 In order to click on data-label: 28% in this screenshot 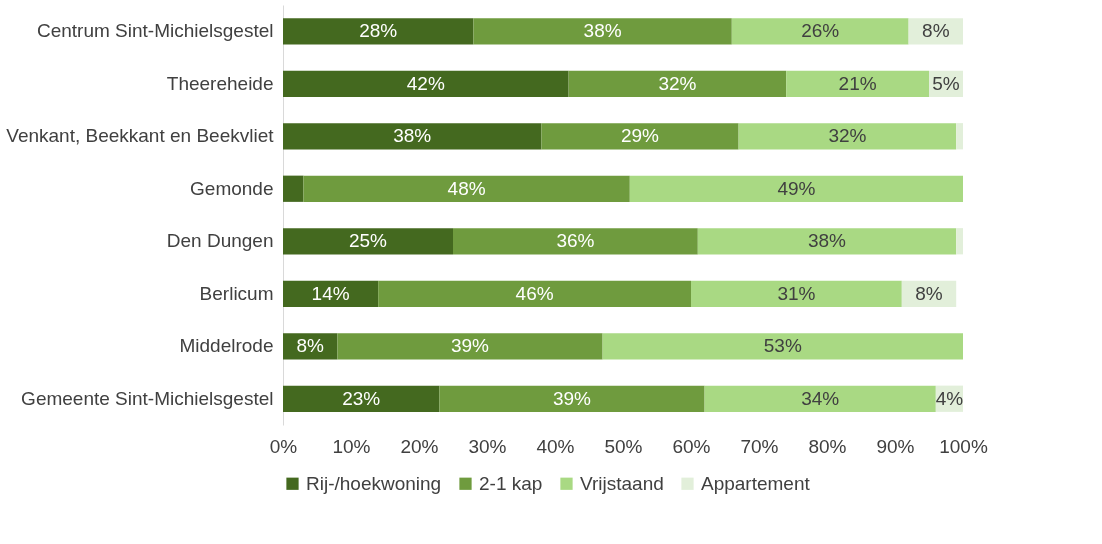, I will do `click(378, 31)`.